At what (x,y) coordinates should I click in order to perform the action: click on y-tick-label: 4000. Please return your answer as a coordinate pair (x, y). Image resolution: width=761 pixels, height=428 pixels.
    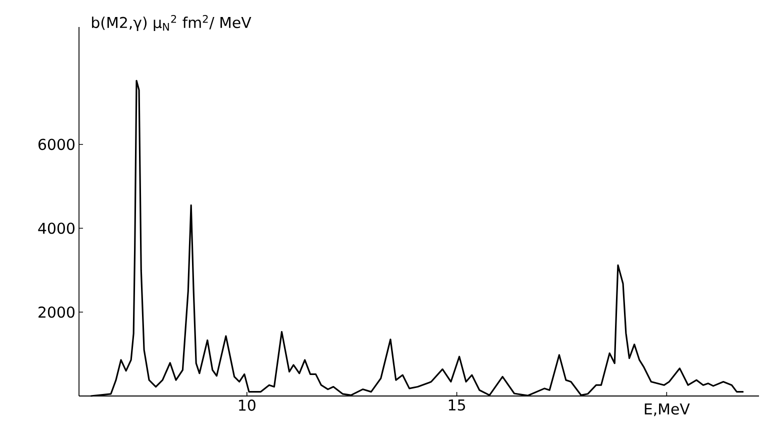
    Looking at the image, I should click on (56, 228).